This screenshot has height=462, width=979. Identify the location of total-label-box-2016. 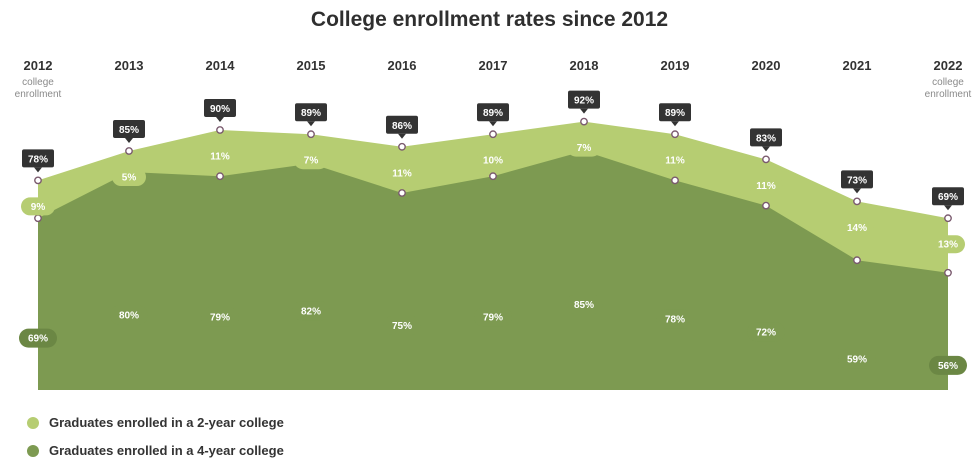
(402, 124).